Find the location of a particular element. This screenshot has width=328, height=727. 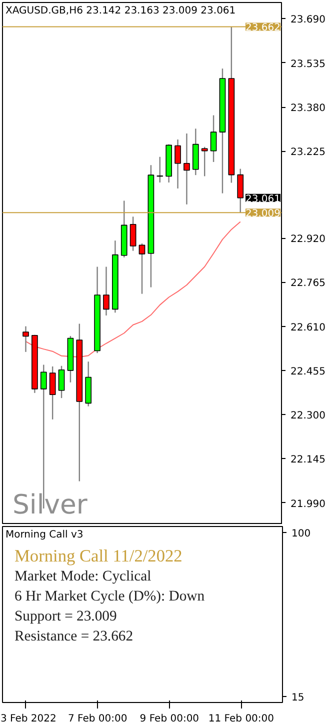

annotation: Silver is located at coordinates (50, 505).